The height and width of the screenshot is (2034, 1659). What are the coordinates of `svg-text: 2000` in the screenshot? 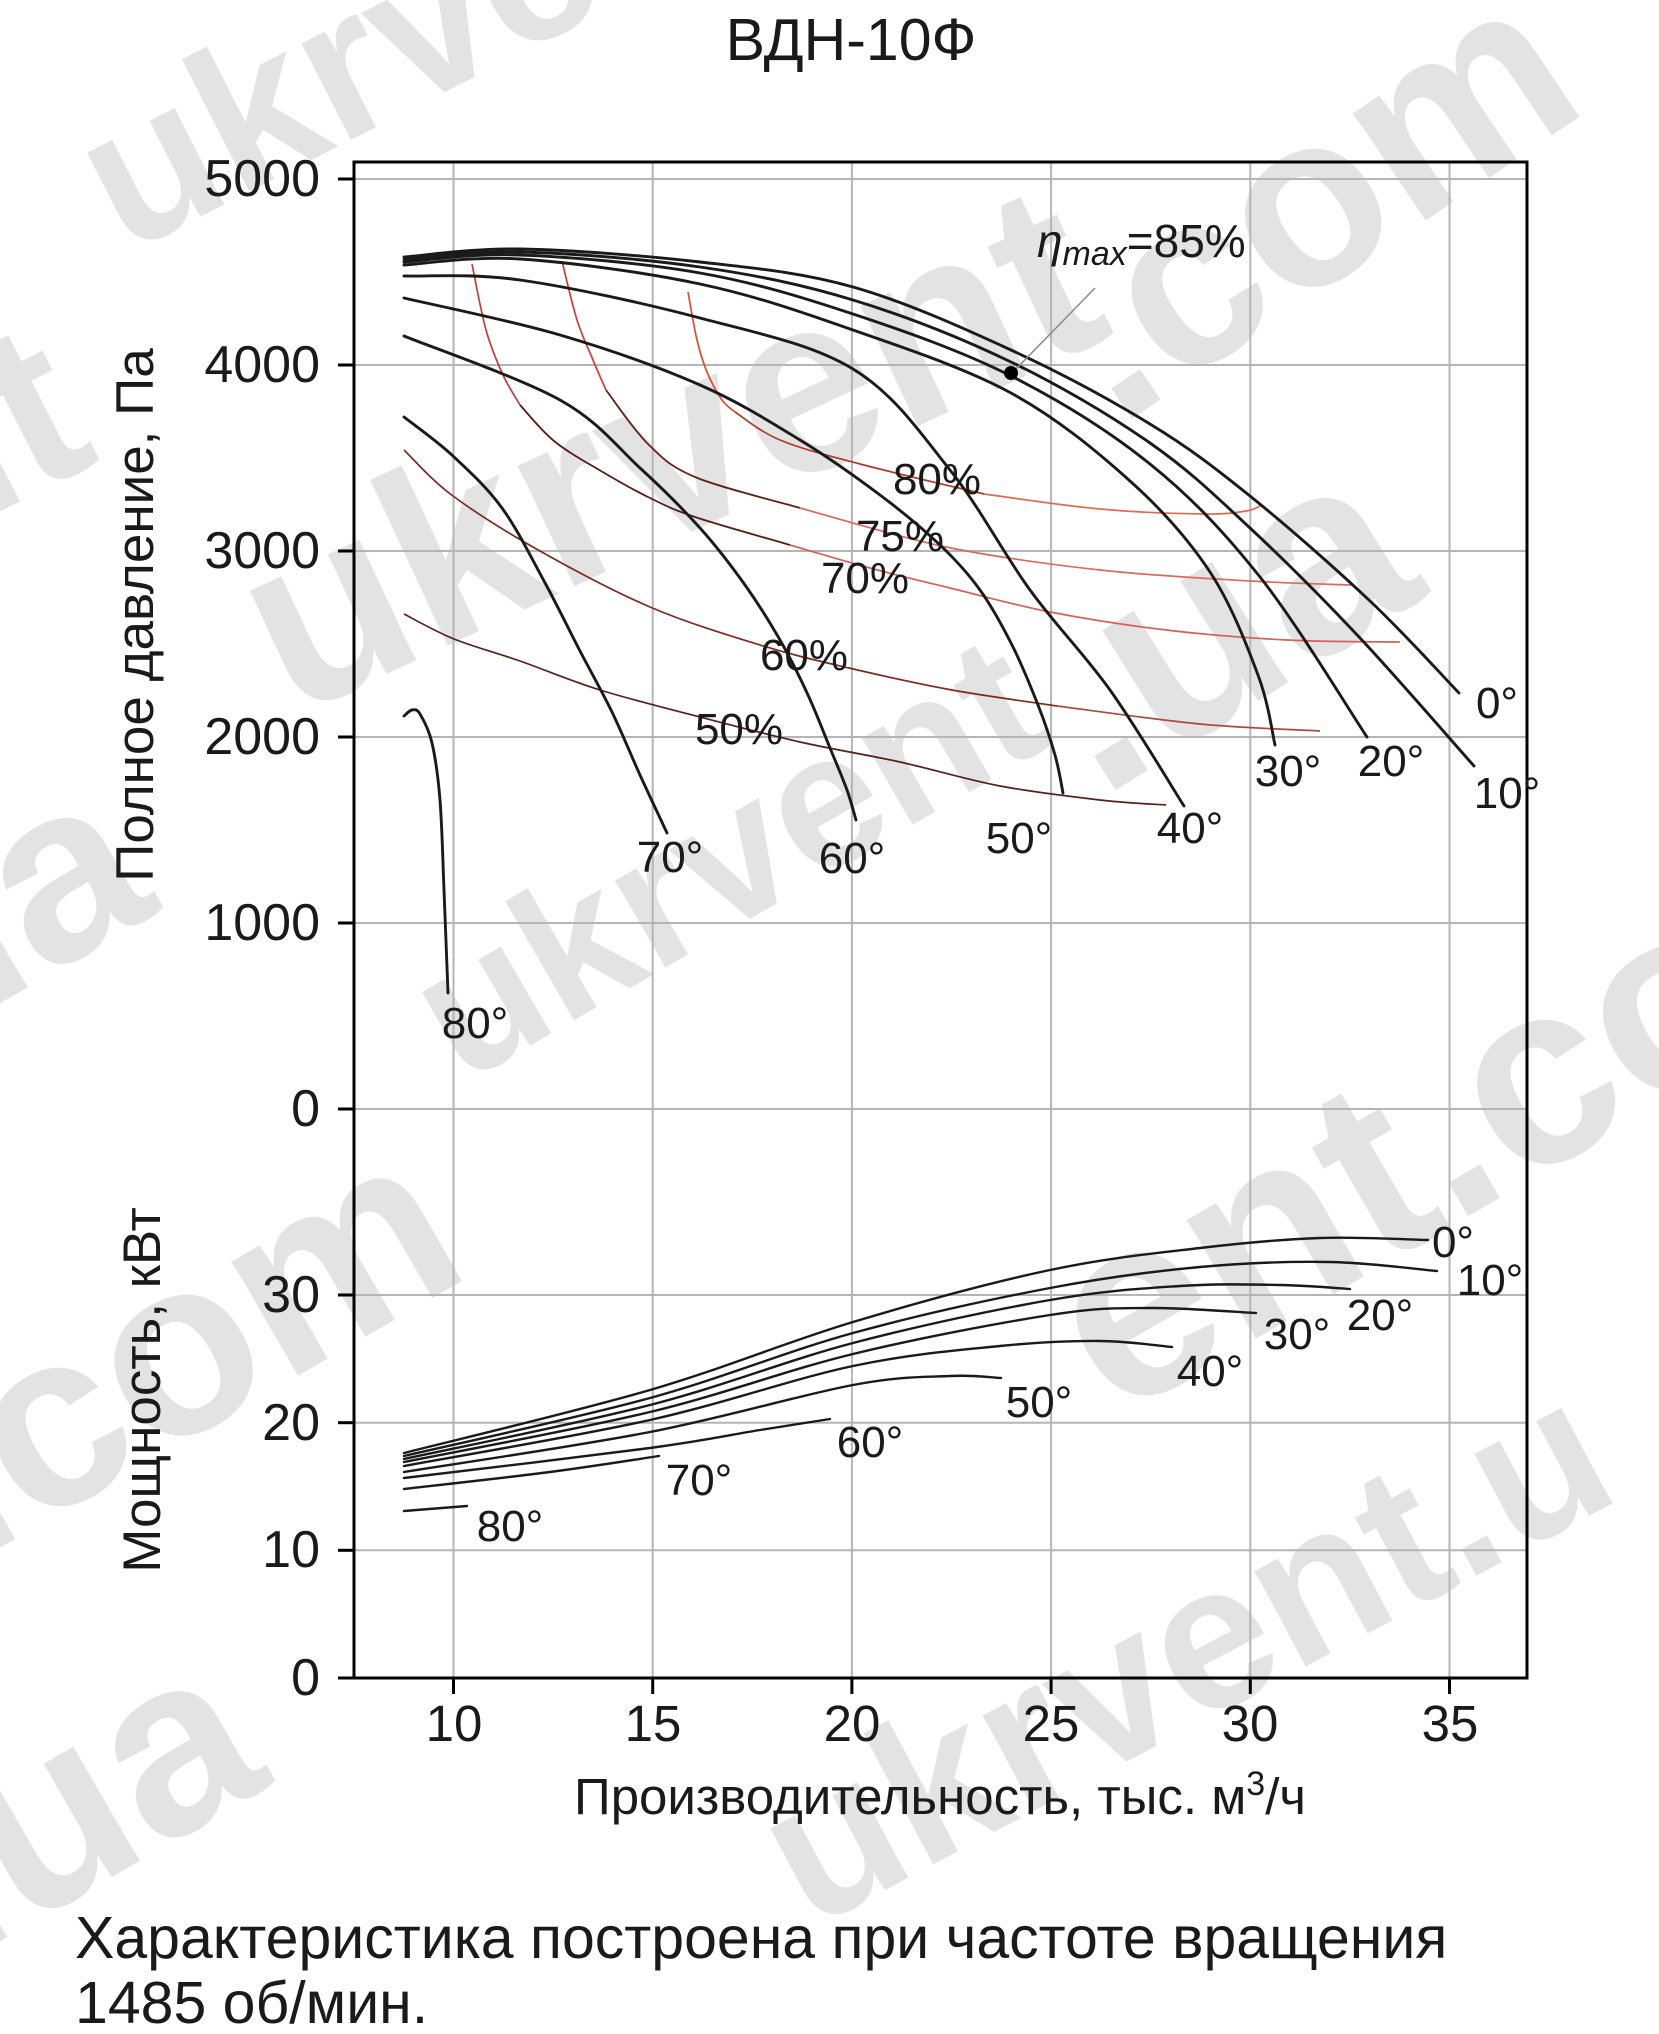 It's located at (262, 737).